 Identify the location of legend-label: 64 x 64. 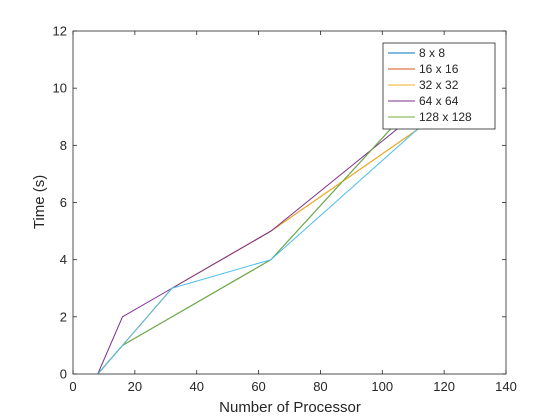
(439, 101).